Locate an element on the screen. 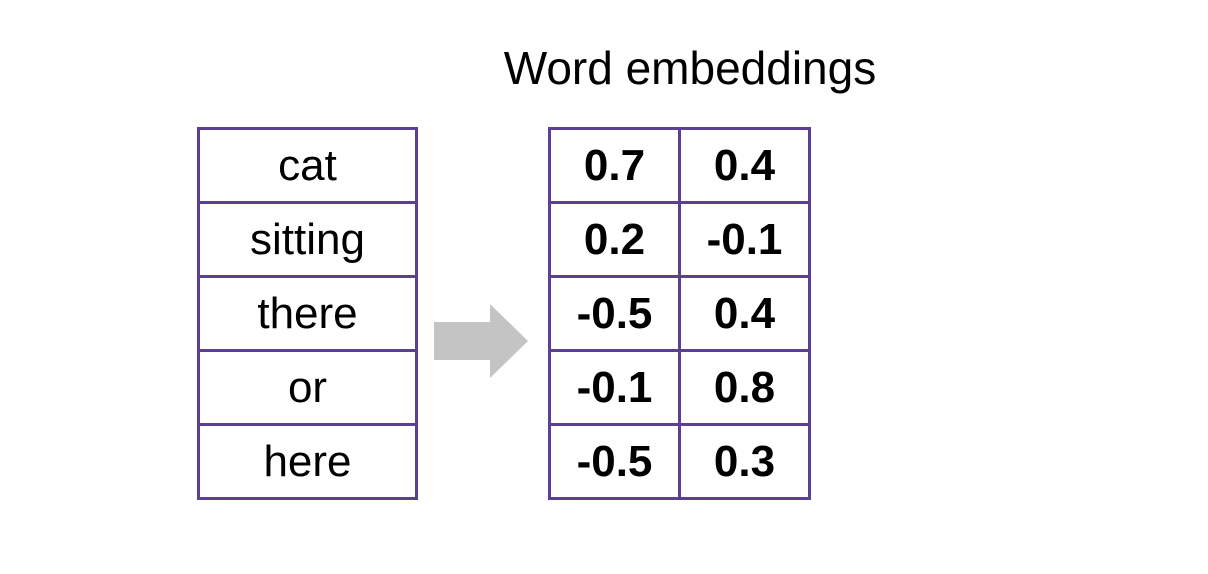 This screenshot has width=1208, height=574. word-cell: here is located at coordinates (307, 461).